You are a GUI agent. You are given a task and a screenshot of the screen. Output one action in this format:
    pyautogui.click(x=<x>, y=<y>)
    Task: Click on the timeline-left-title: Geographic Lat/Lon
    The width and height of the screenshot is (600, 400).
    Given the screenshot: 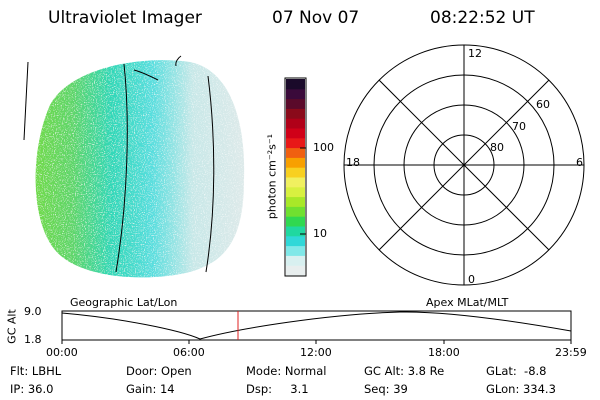 What is the action you would take?
    pyautogui.click(x=124, y=302)
    